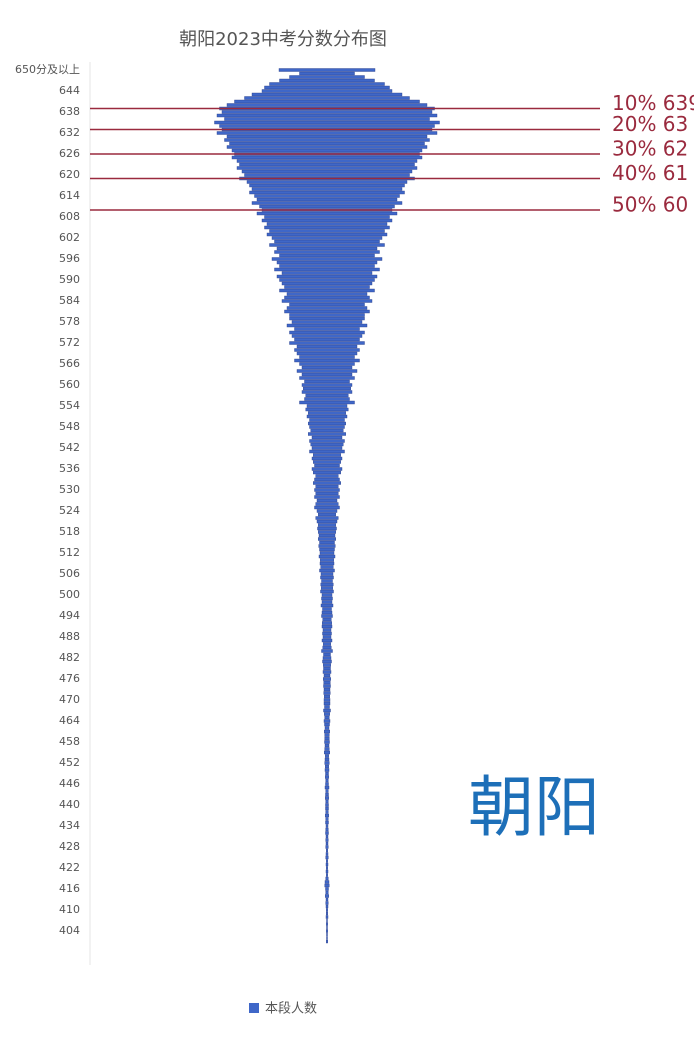 The image size is (694, 1038). I want to click on y-tick-label: 488, so click(69, 636).